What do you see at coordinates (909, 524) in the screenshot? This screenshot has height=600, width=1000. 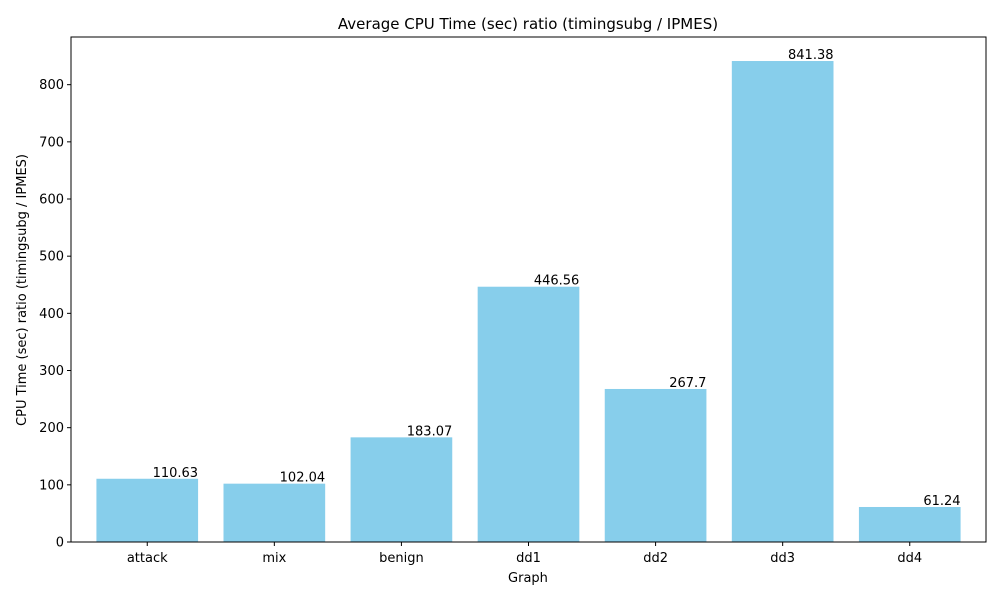 I see `bar-dd4` at bounding box center [909, 524].